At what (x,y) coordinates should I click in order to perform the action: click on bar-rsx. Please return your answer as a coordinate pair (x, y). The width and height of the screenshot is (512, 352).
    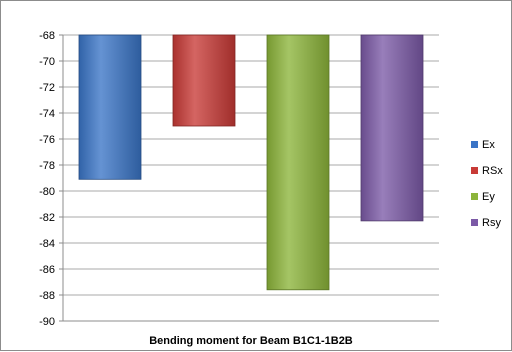
    Looking at the image, I should click on (204, 80).